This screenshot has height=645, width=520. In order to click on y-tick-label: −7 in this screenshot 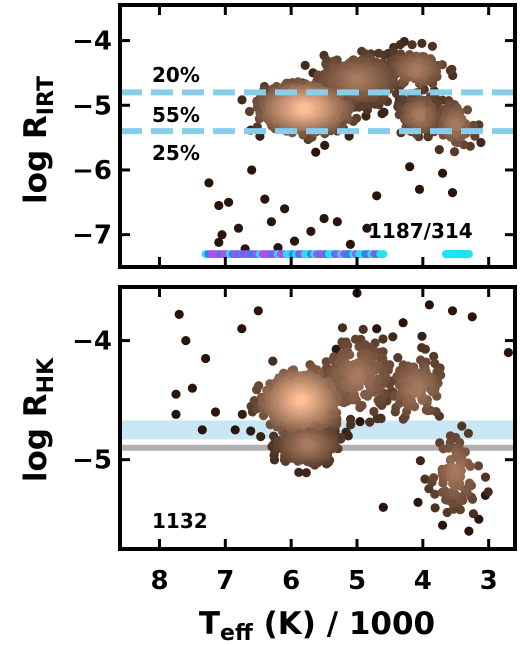, I will do `click(92, 236)`.